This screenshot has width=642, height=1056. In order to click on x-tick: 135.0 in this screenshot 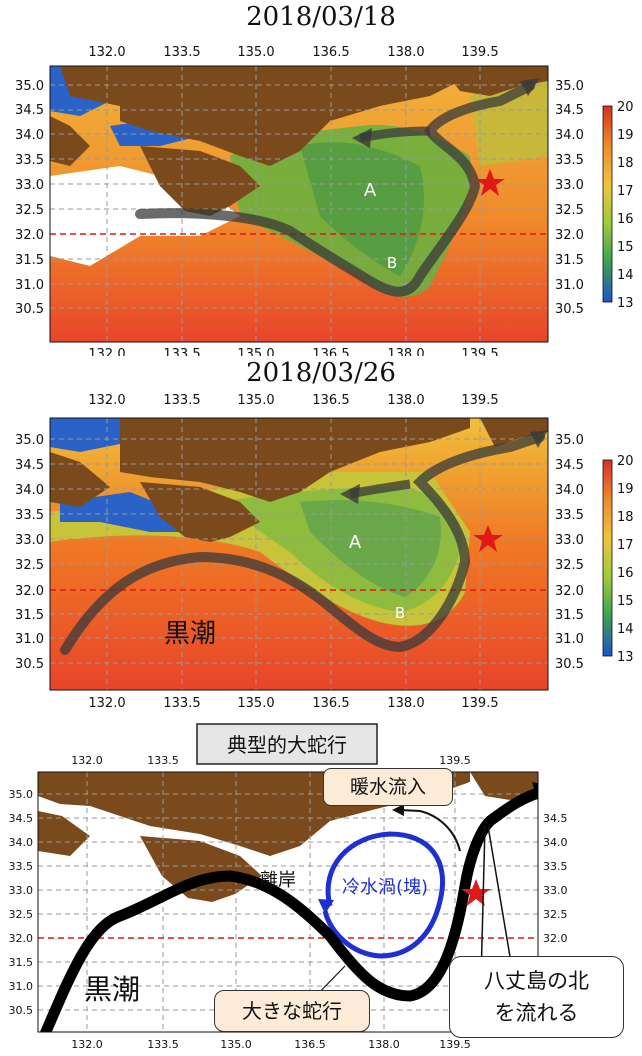, I will do `click(255, 52)`.